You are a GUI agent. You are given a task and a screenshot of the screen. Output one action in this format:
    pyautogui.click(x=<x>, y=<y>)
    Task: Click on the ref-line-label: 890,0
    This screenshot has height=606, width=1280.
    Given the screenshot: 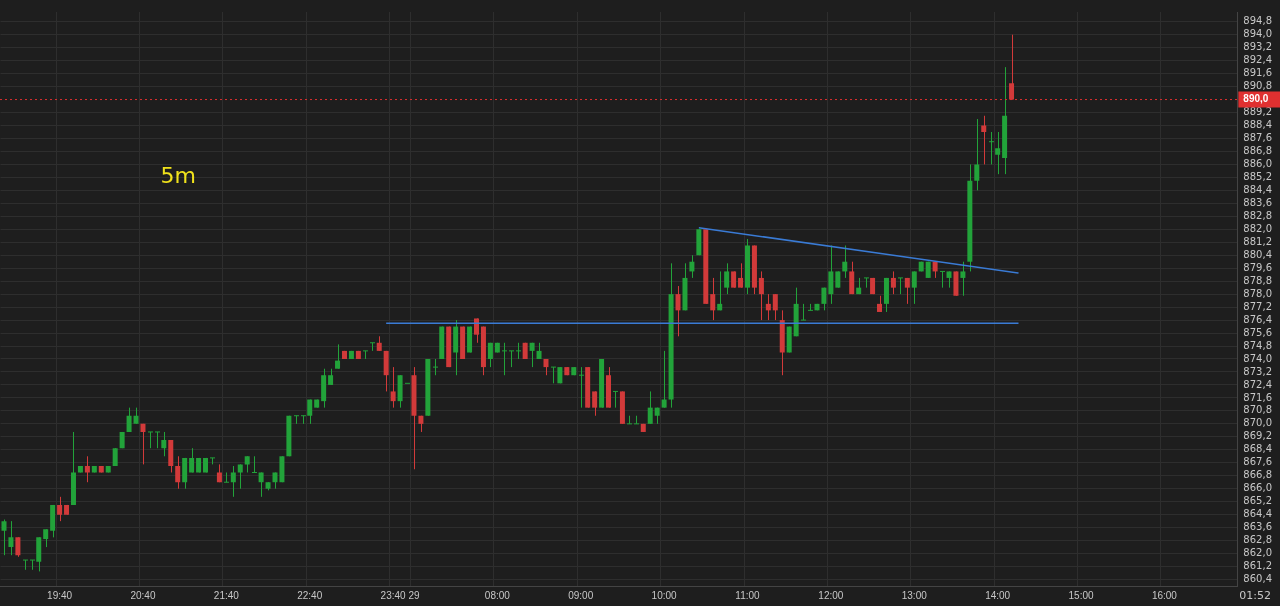 What is the action you would take?
    pyautogui.click(x=1256, y=99)
    